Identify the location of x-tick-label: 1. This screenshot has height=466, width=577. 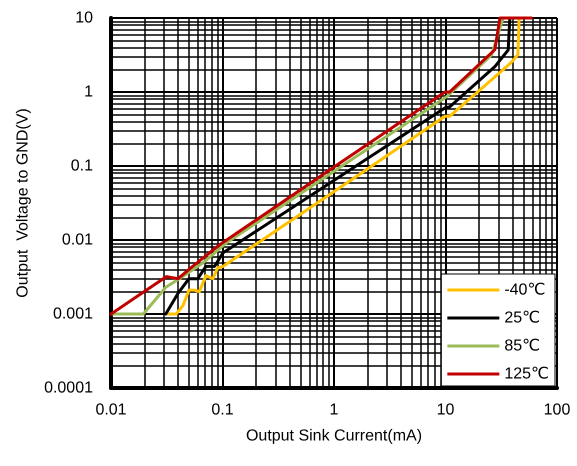
(334, 410).